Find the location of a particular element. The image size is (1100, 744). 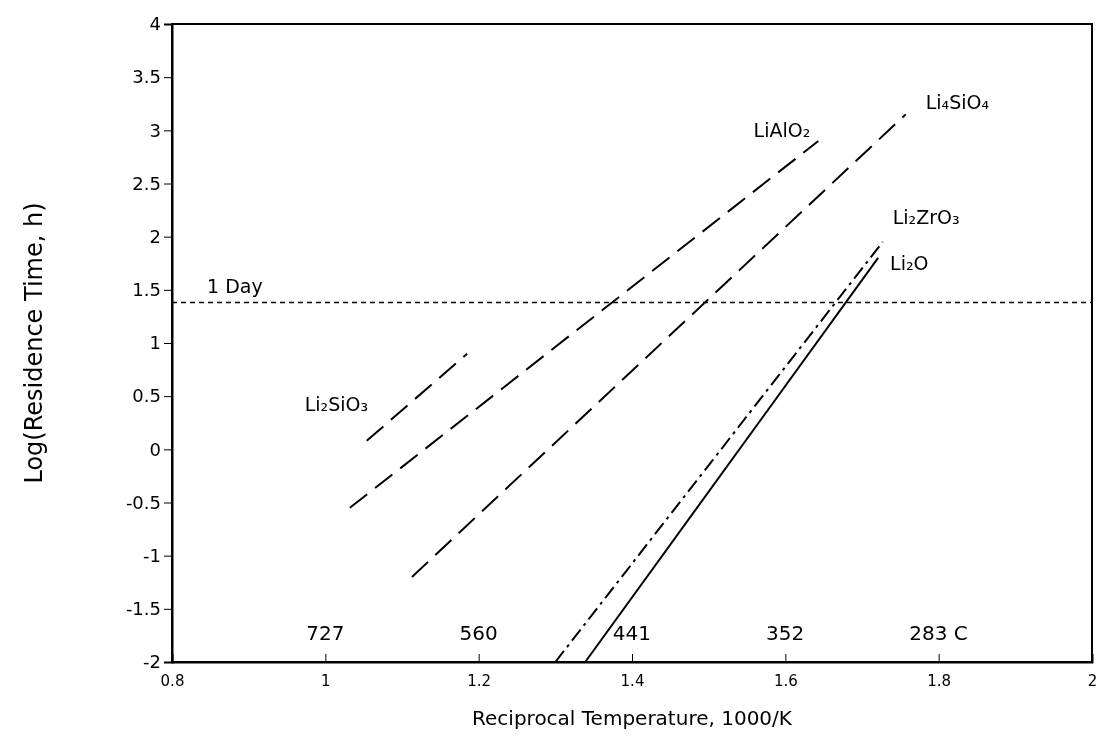

y-tick-label: 4 is located at coordinates (155, 24).